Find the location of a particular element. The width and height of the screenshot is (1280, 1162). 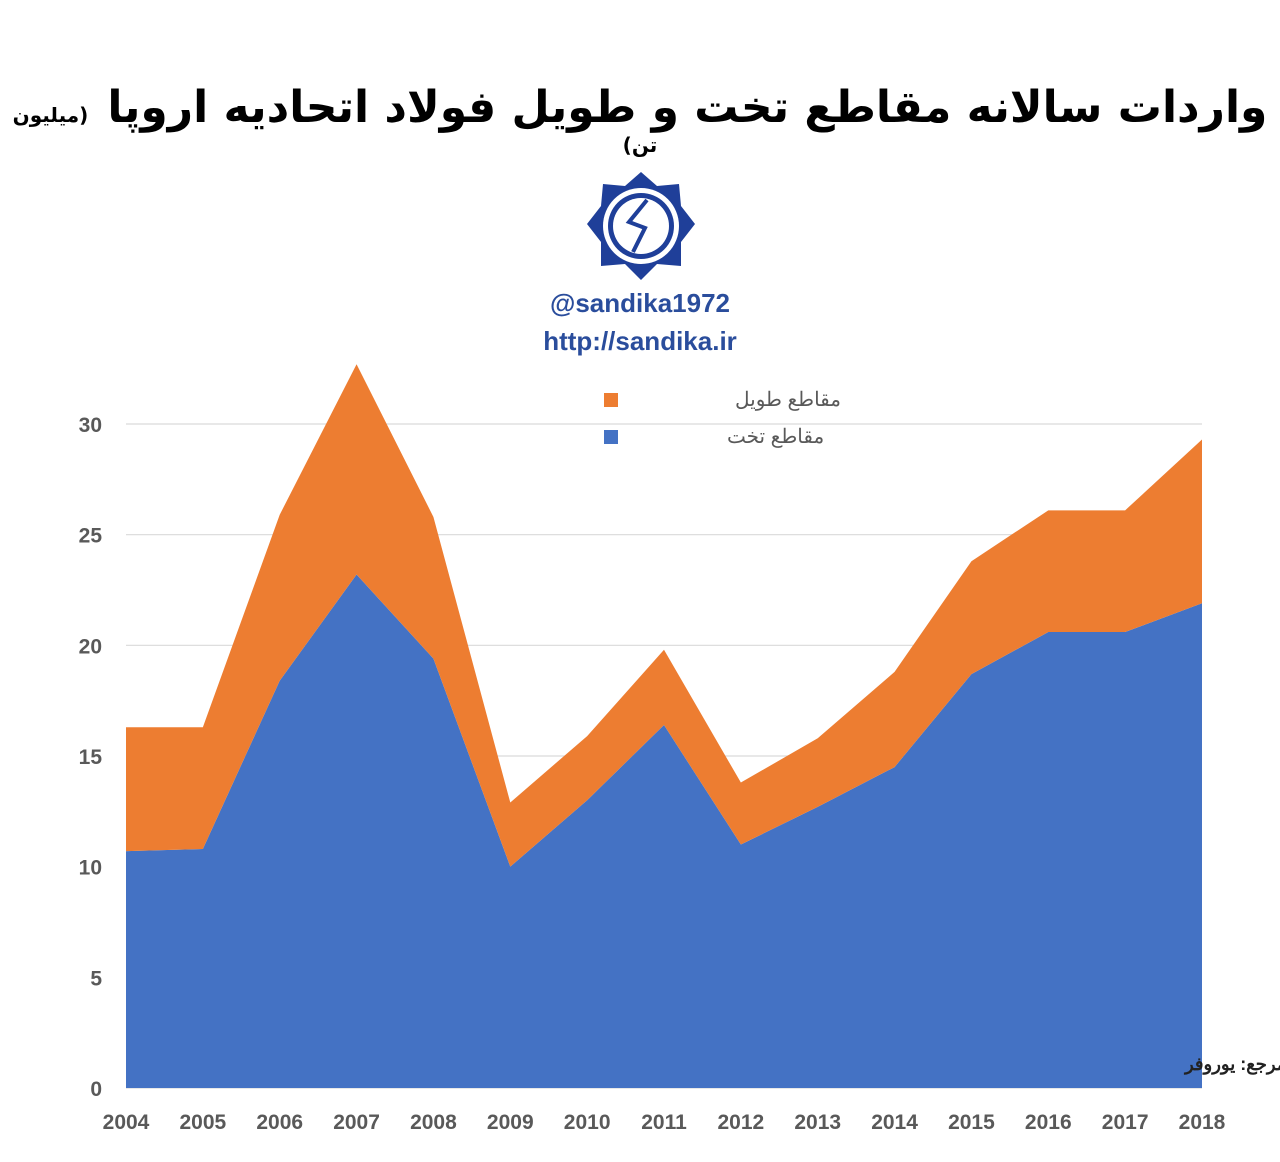

x-tick-label: 2005 is located at coordinates (202, 1122).